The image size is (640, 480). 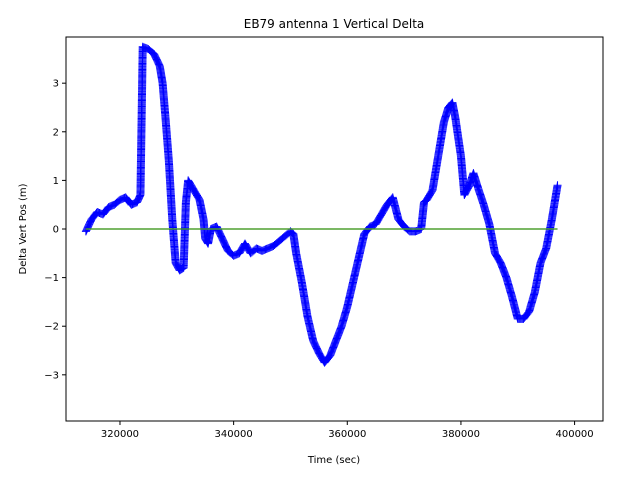 I want to click on x-tick-label: 400000, so click(x=574, y=434).